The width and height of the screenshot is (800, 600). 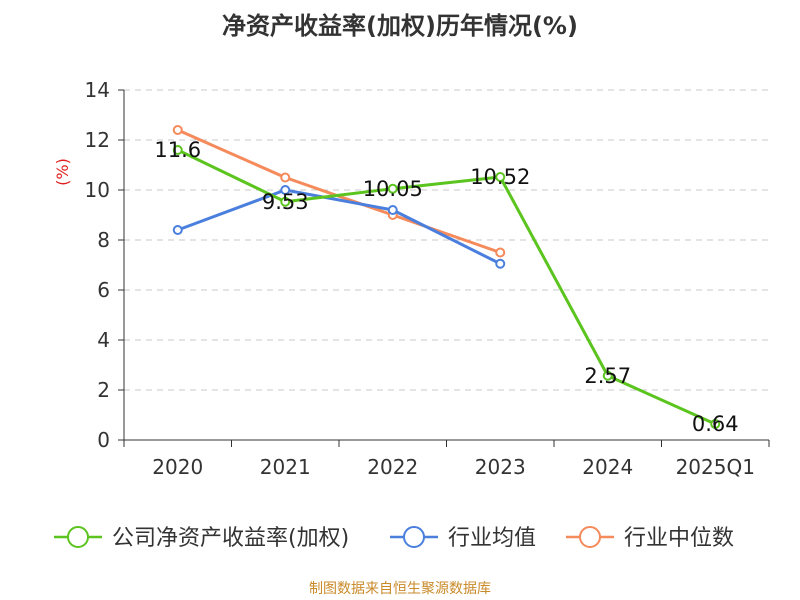 I want to click on y-tick-label: 14, so click(x=97, y=90).